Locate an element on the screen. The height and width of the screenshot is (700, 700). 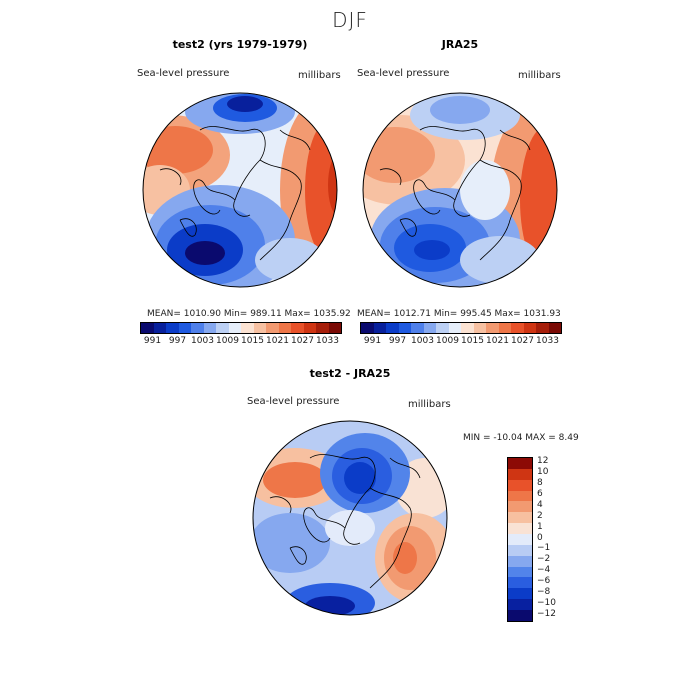
panel2-units: millibars is located at coordinates (539, 75).